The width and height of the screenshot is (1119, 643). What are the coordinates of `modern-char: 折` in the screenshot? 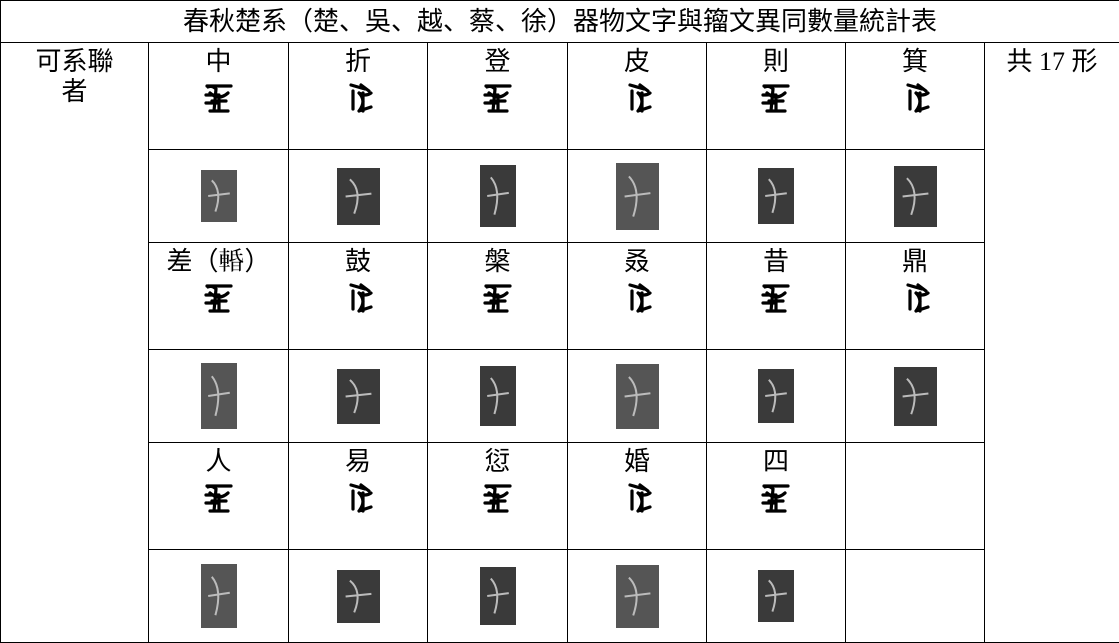 It's located at (358, 62).